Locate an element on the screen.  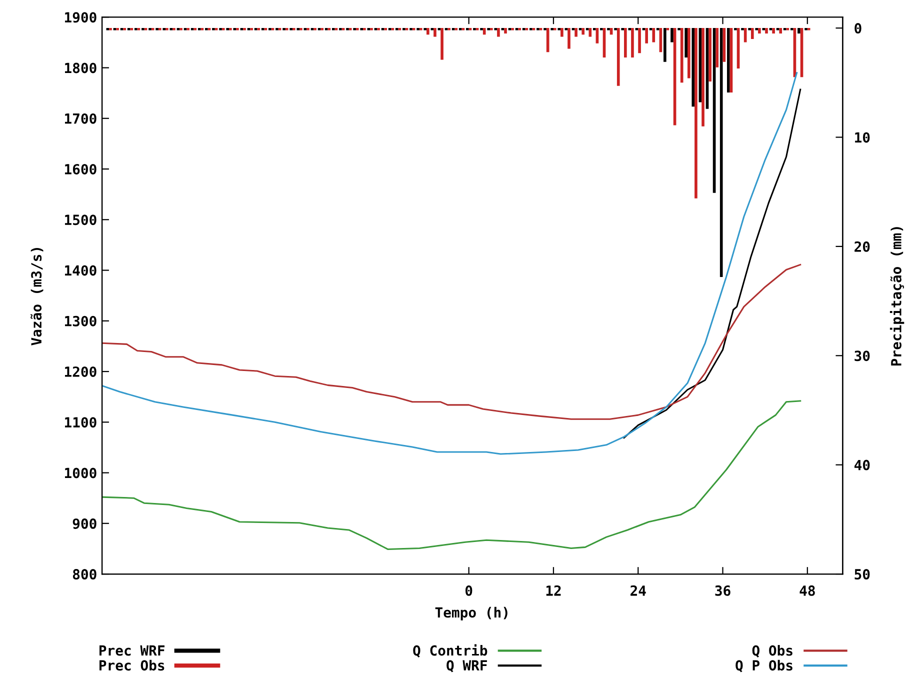
legend-label: Q Contrib is located at coordinates (450, 651).